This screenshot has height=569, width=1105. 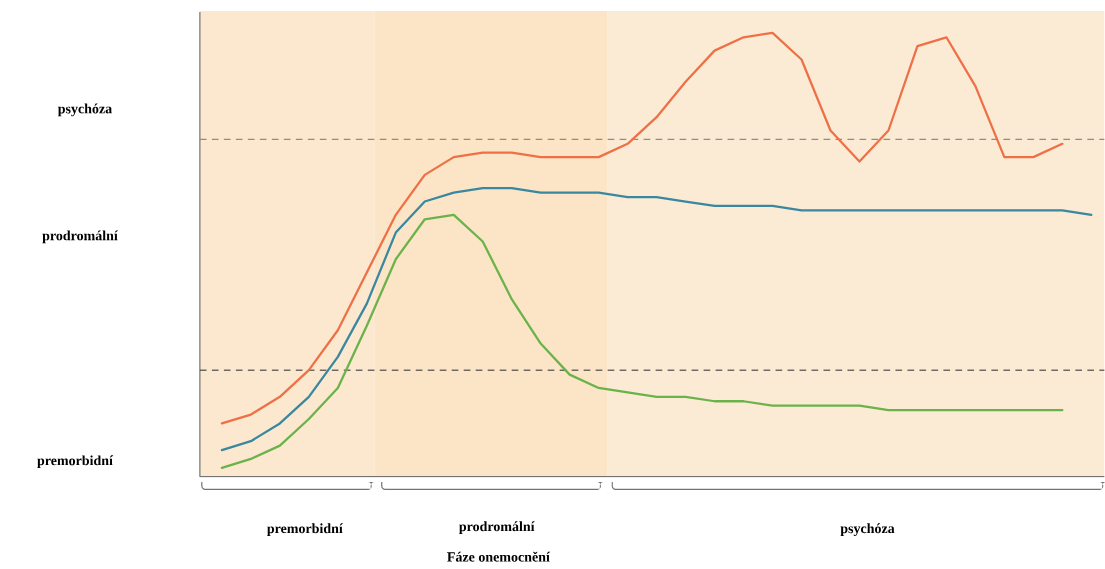 What do you see at coordinates (499, 556) in the screenshot?
I see `text: Fáze onemocnění` at bounding box center [499, 556].